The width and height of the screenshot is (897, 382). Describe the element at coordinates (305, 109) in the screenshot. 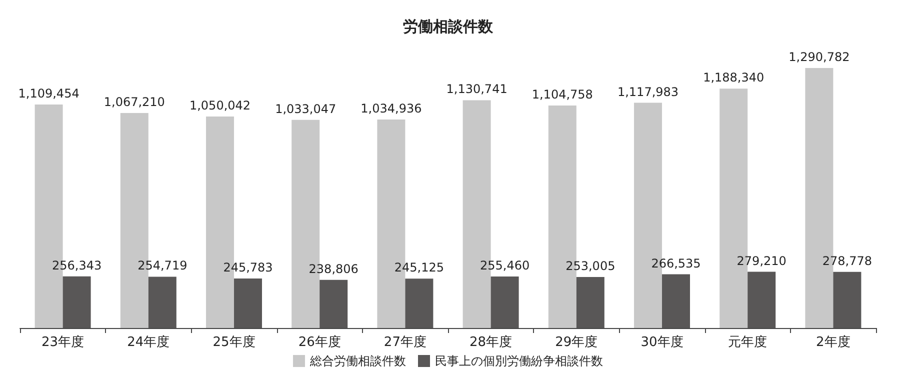

I see `data-label: 1,033,047` at that location.